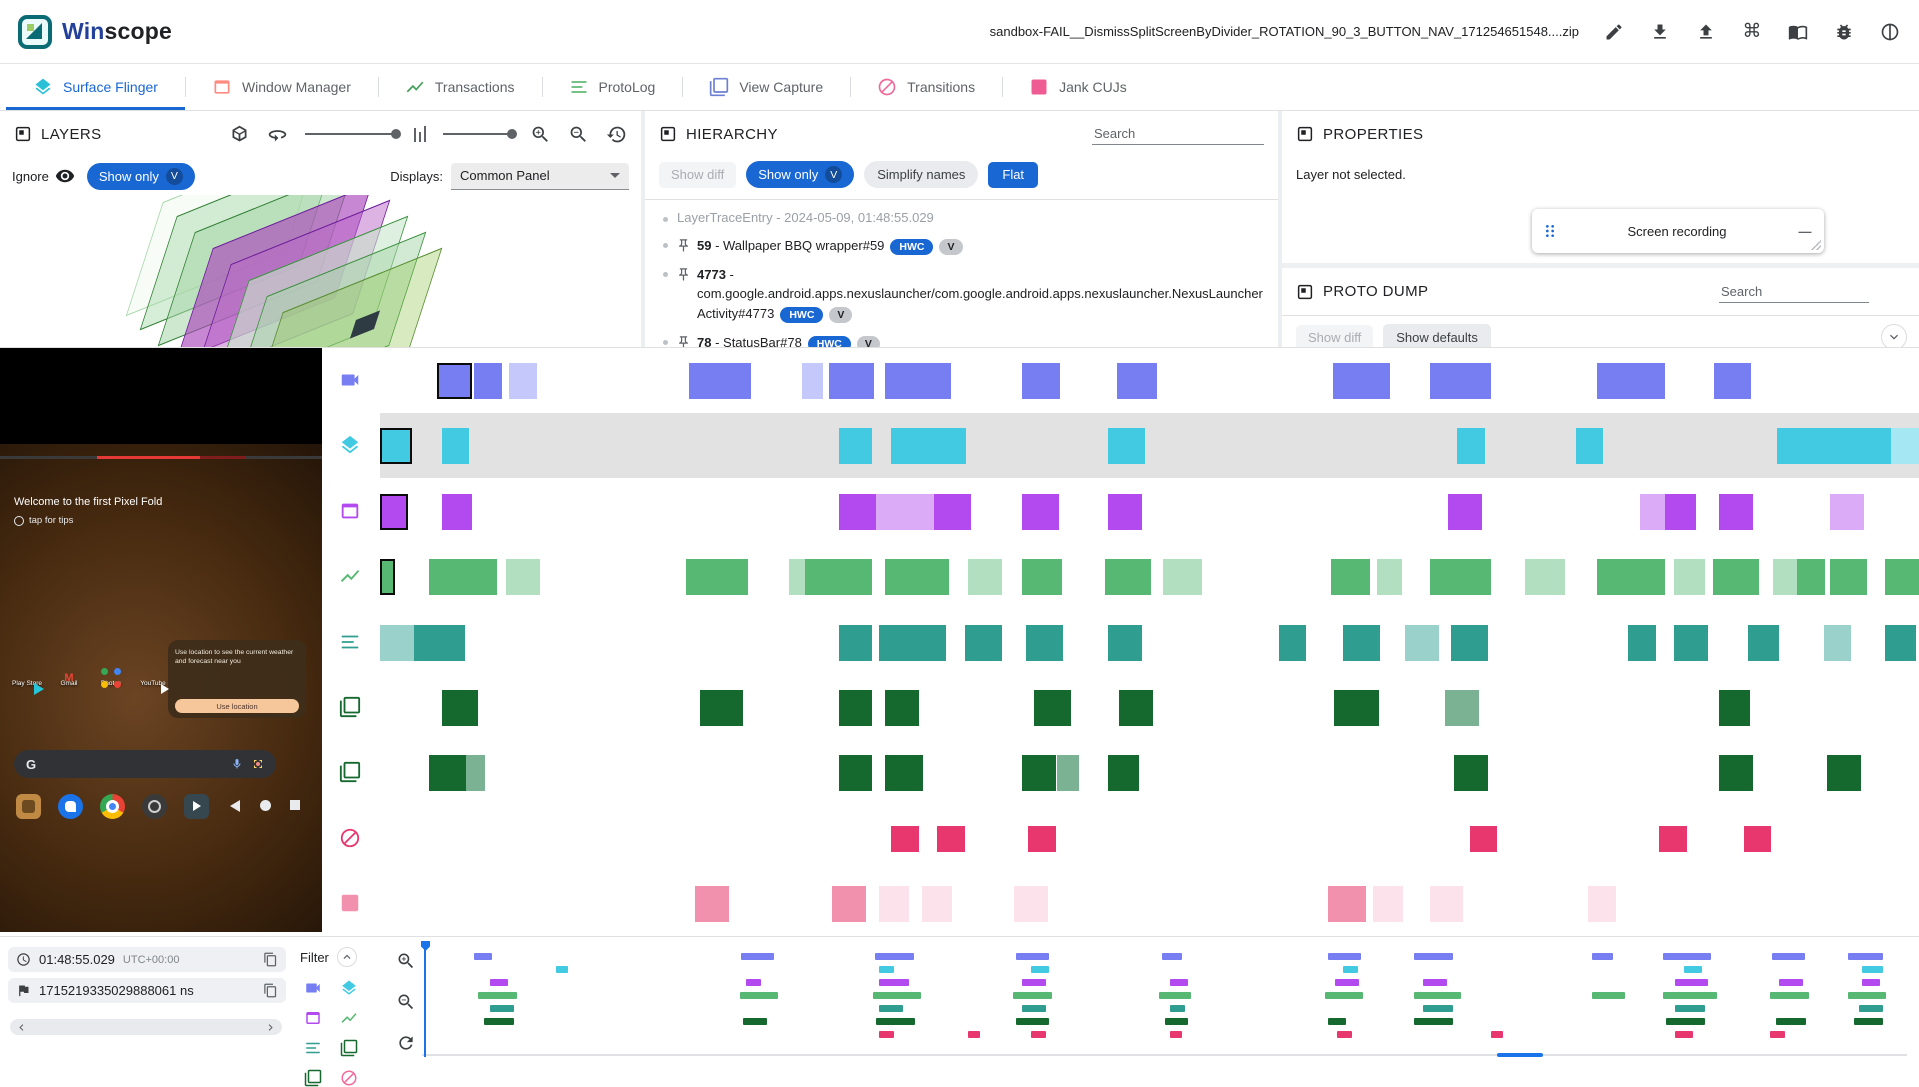 The height and width of the screenshot is (1087, 1919). What do you see at coordinates (766, 87) in the screenshot?
I see `tab-view-capture: View Capture` at bounding box center [766, 87].